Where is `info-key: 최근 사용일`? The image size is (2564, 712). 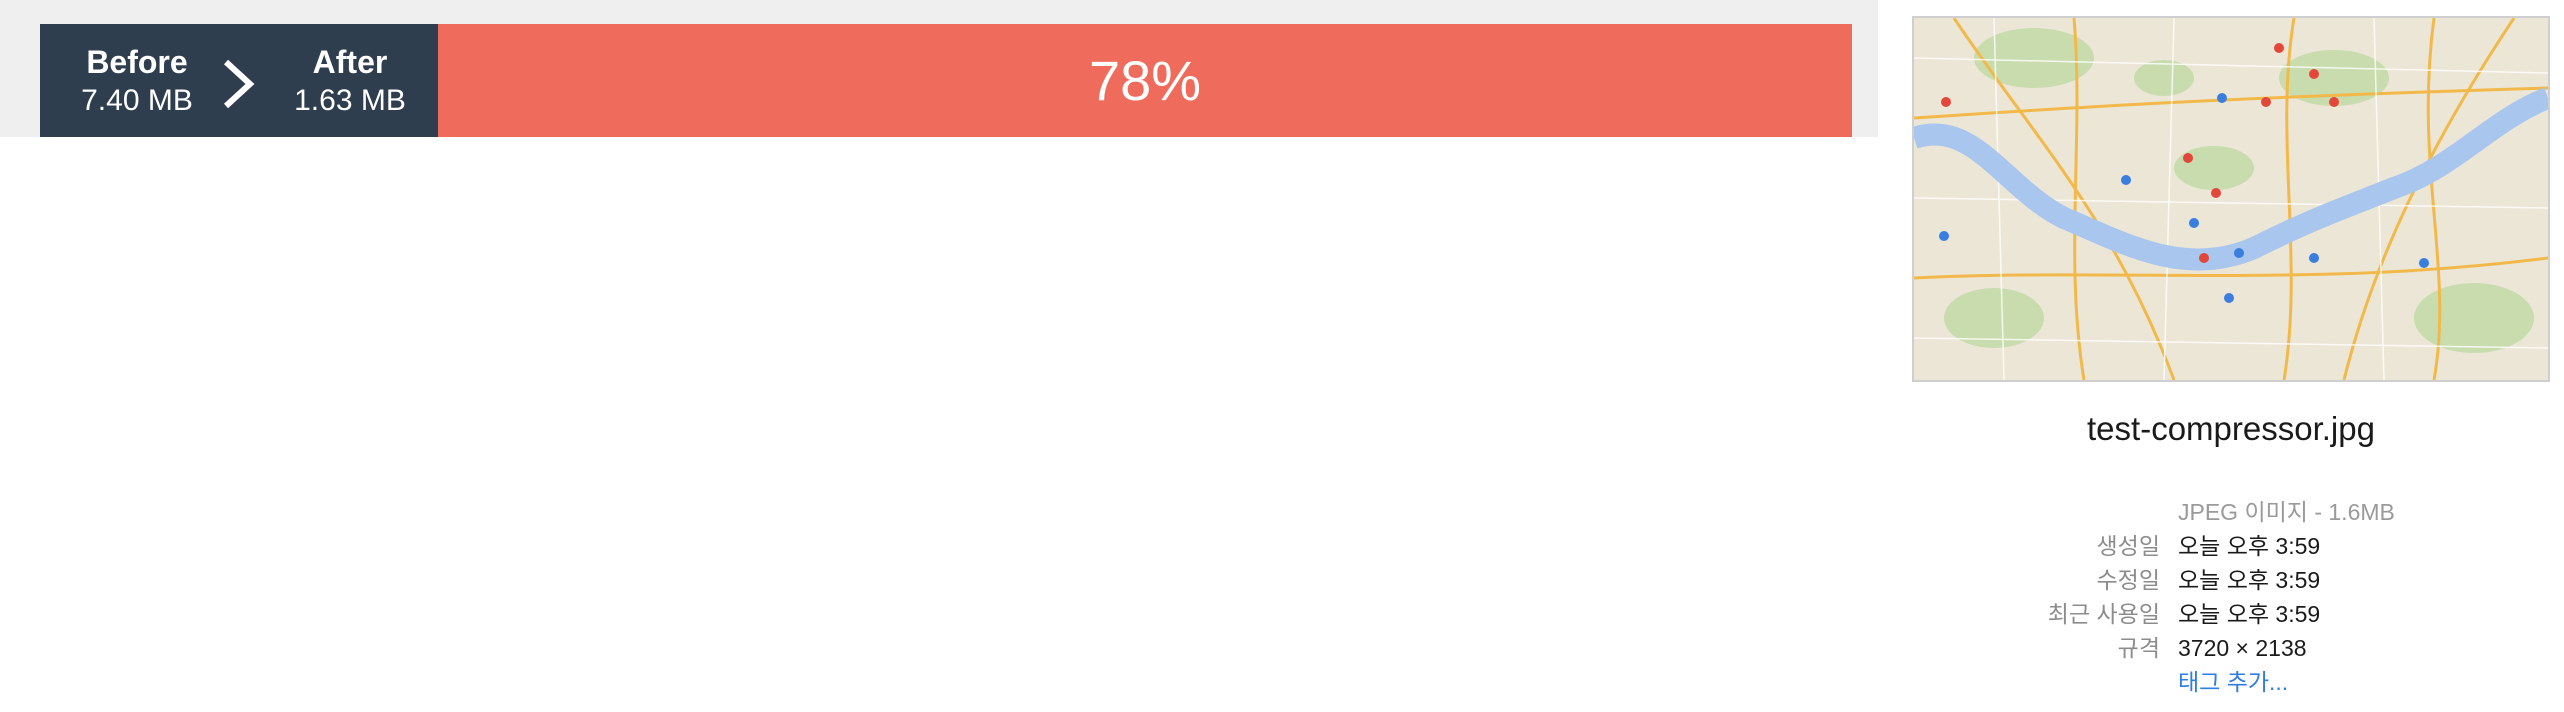 info-key: 최근 사용일 is located at coordinates (2103, 614).